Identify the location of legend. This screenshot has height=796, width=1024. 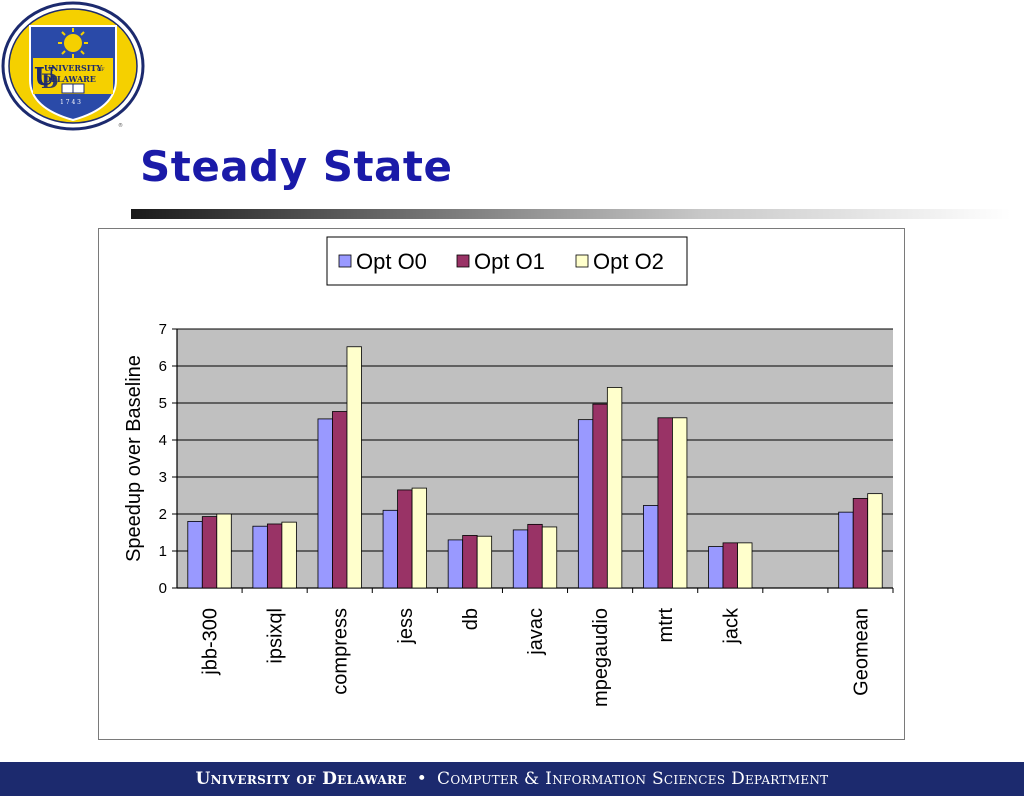
(507, 261).